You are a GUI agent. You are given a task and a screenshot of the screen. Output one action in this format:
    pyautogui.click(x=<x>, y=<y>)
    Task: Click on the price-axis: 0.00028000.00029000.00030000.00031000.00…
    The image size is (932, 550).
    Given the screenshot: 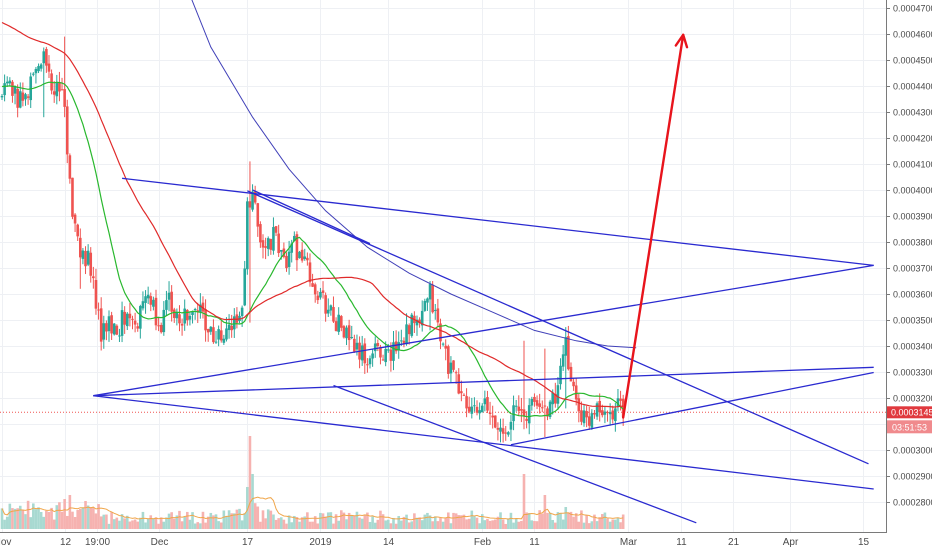 What is the action you would take?
    pyautogui.click(x=909, y=275)
    